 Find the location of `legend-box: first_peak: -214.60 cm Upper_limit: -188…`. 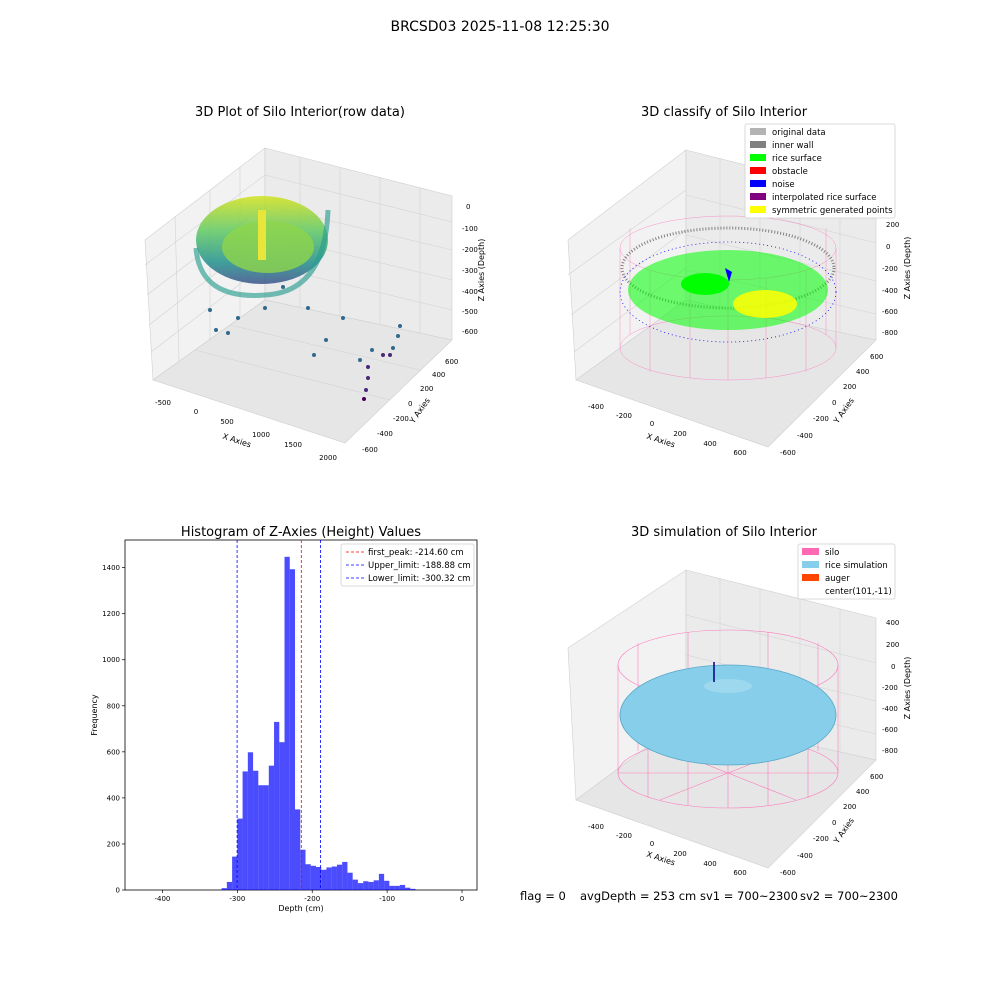

legend-box: first_peak: -214.60 cm Upper_limit: -188… is located at coordinates (407, 565).